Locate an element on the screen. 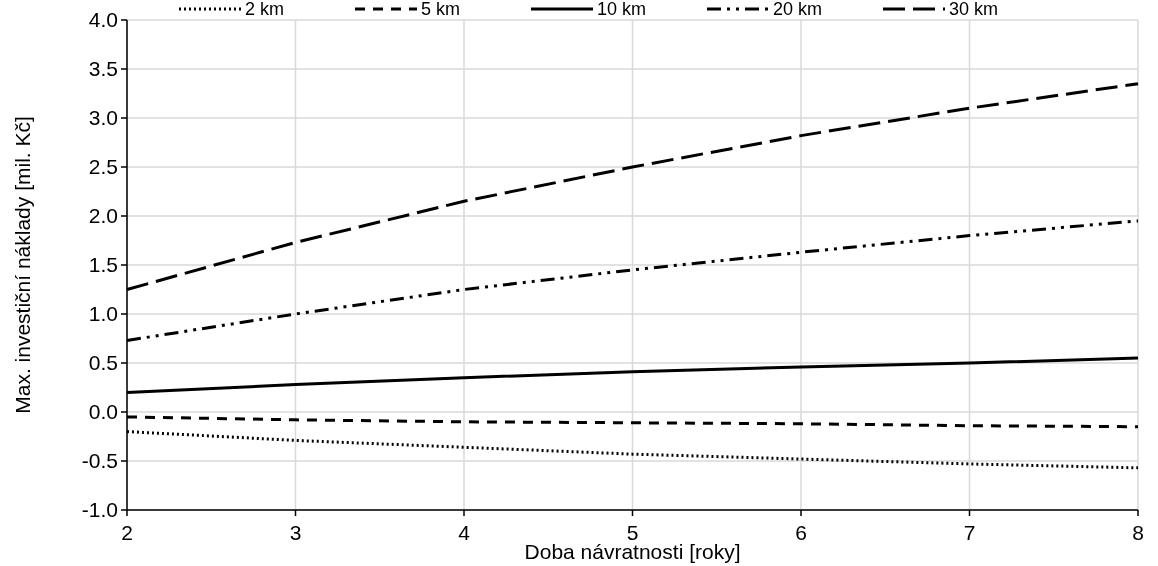 This screenshot has width=1158, height=566. legend-label: 5 km is located at coordinates (441, 10).